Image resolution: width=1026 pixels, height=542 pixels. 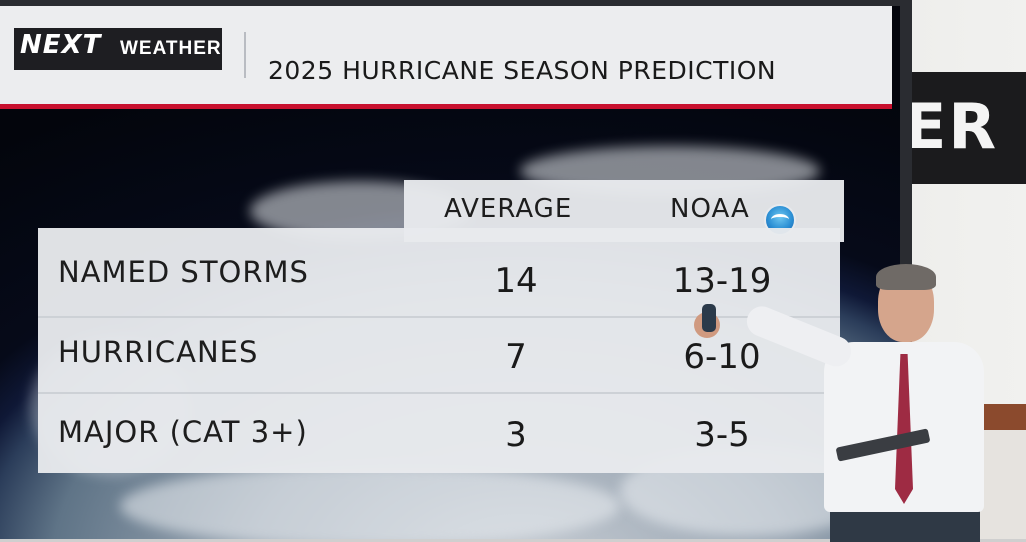 What do you see at coordinates (516, 357) in the screenshot?
I see `cell-hurricanes-average: 7` at bounding box center [516, 357].